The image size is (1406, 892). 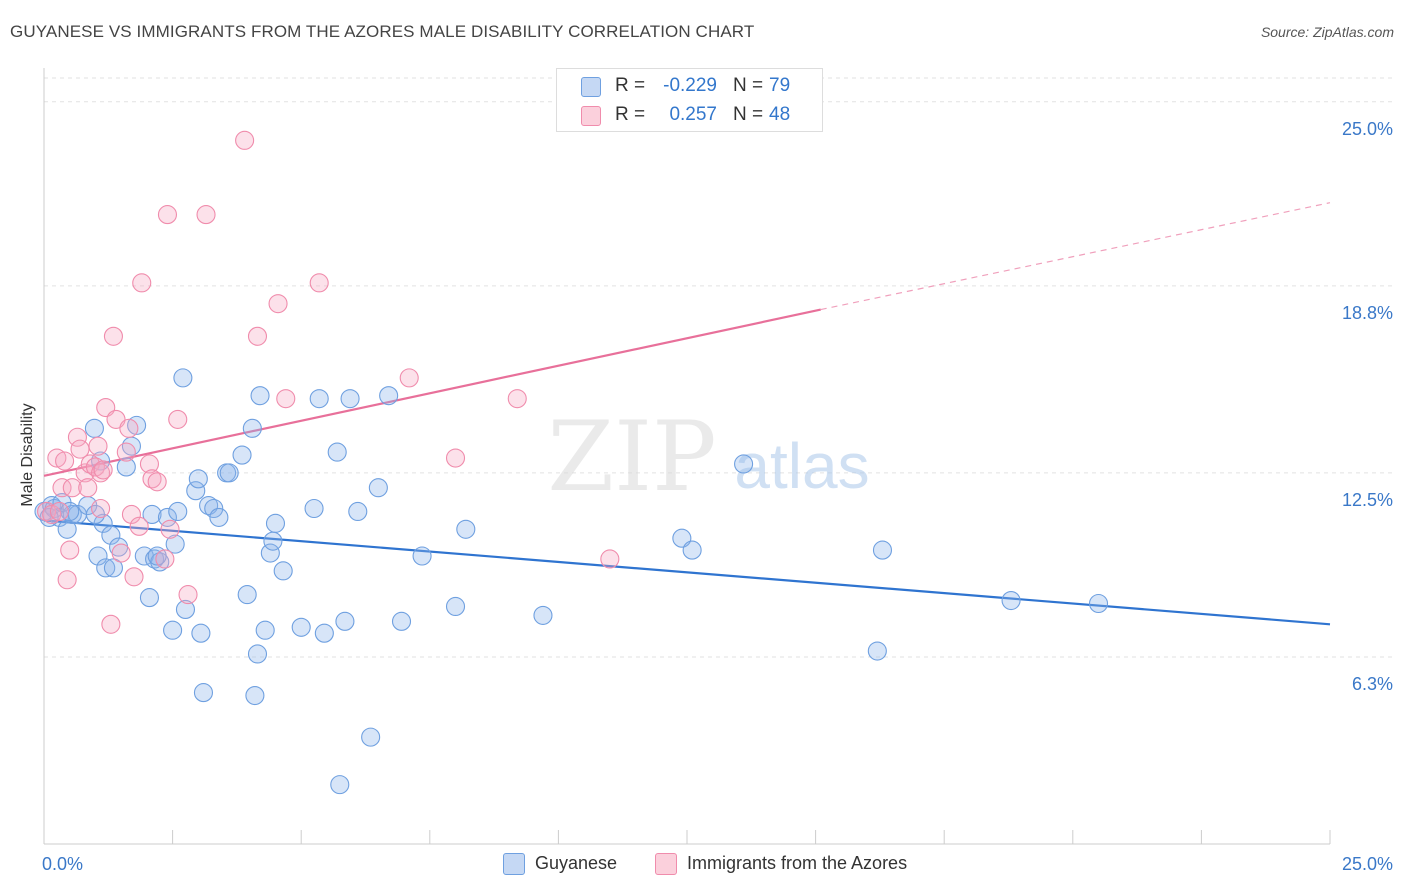 What do you see at coordinates (666, 864) in the screenshot?
I see `legend-swatch-pink` at bounding box center [666, 864].